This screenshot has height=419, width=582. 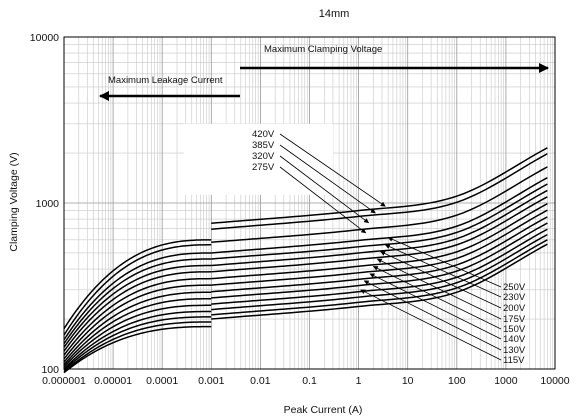 I want to click on voltage-label: 115V, so click(x=514, y=360).